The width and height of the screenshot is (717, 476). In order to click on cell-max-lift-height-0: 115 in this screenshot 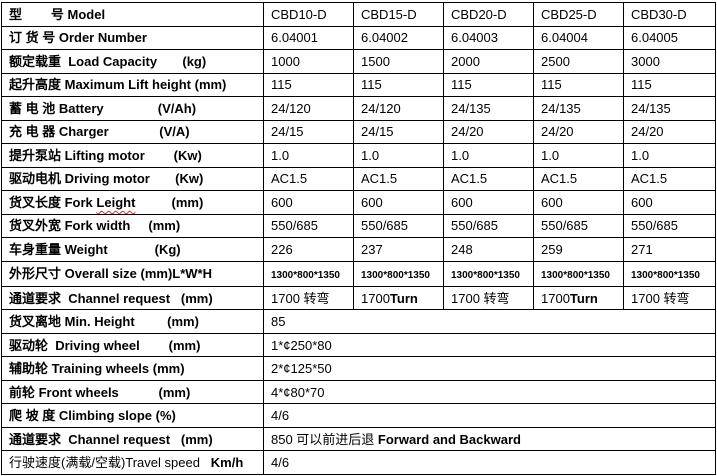, I will do `click(308, 85)`.